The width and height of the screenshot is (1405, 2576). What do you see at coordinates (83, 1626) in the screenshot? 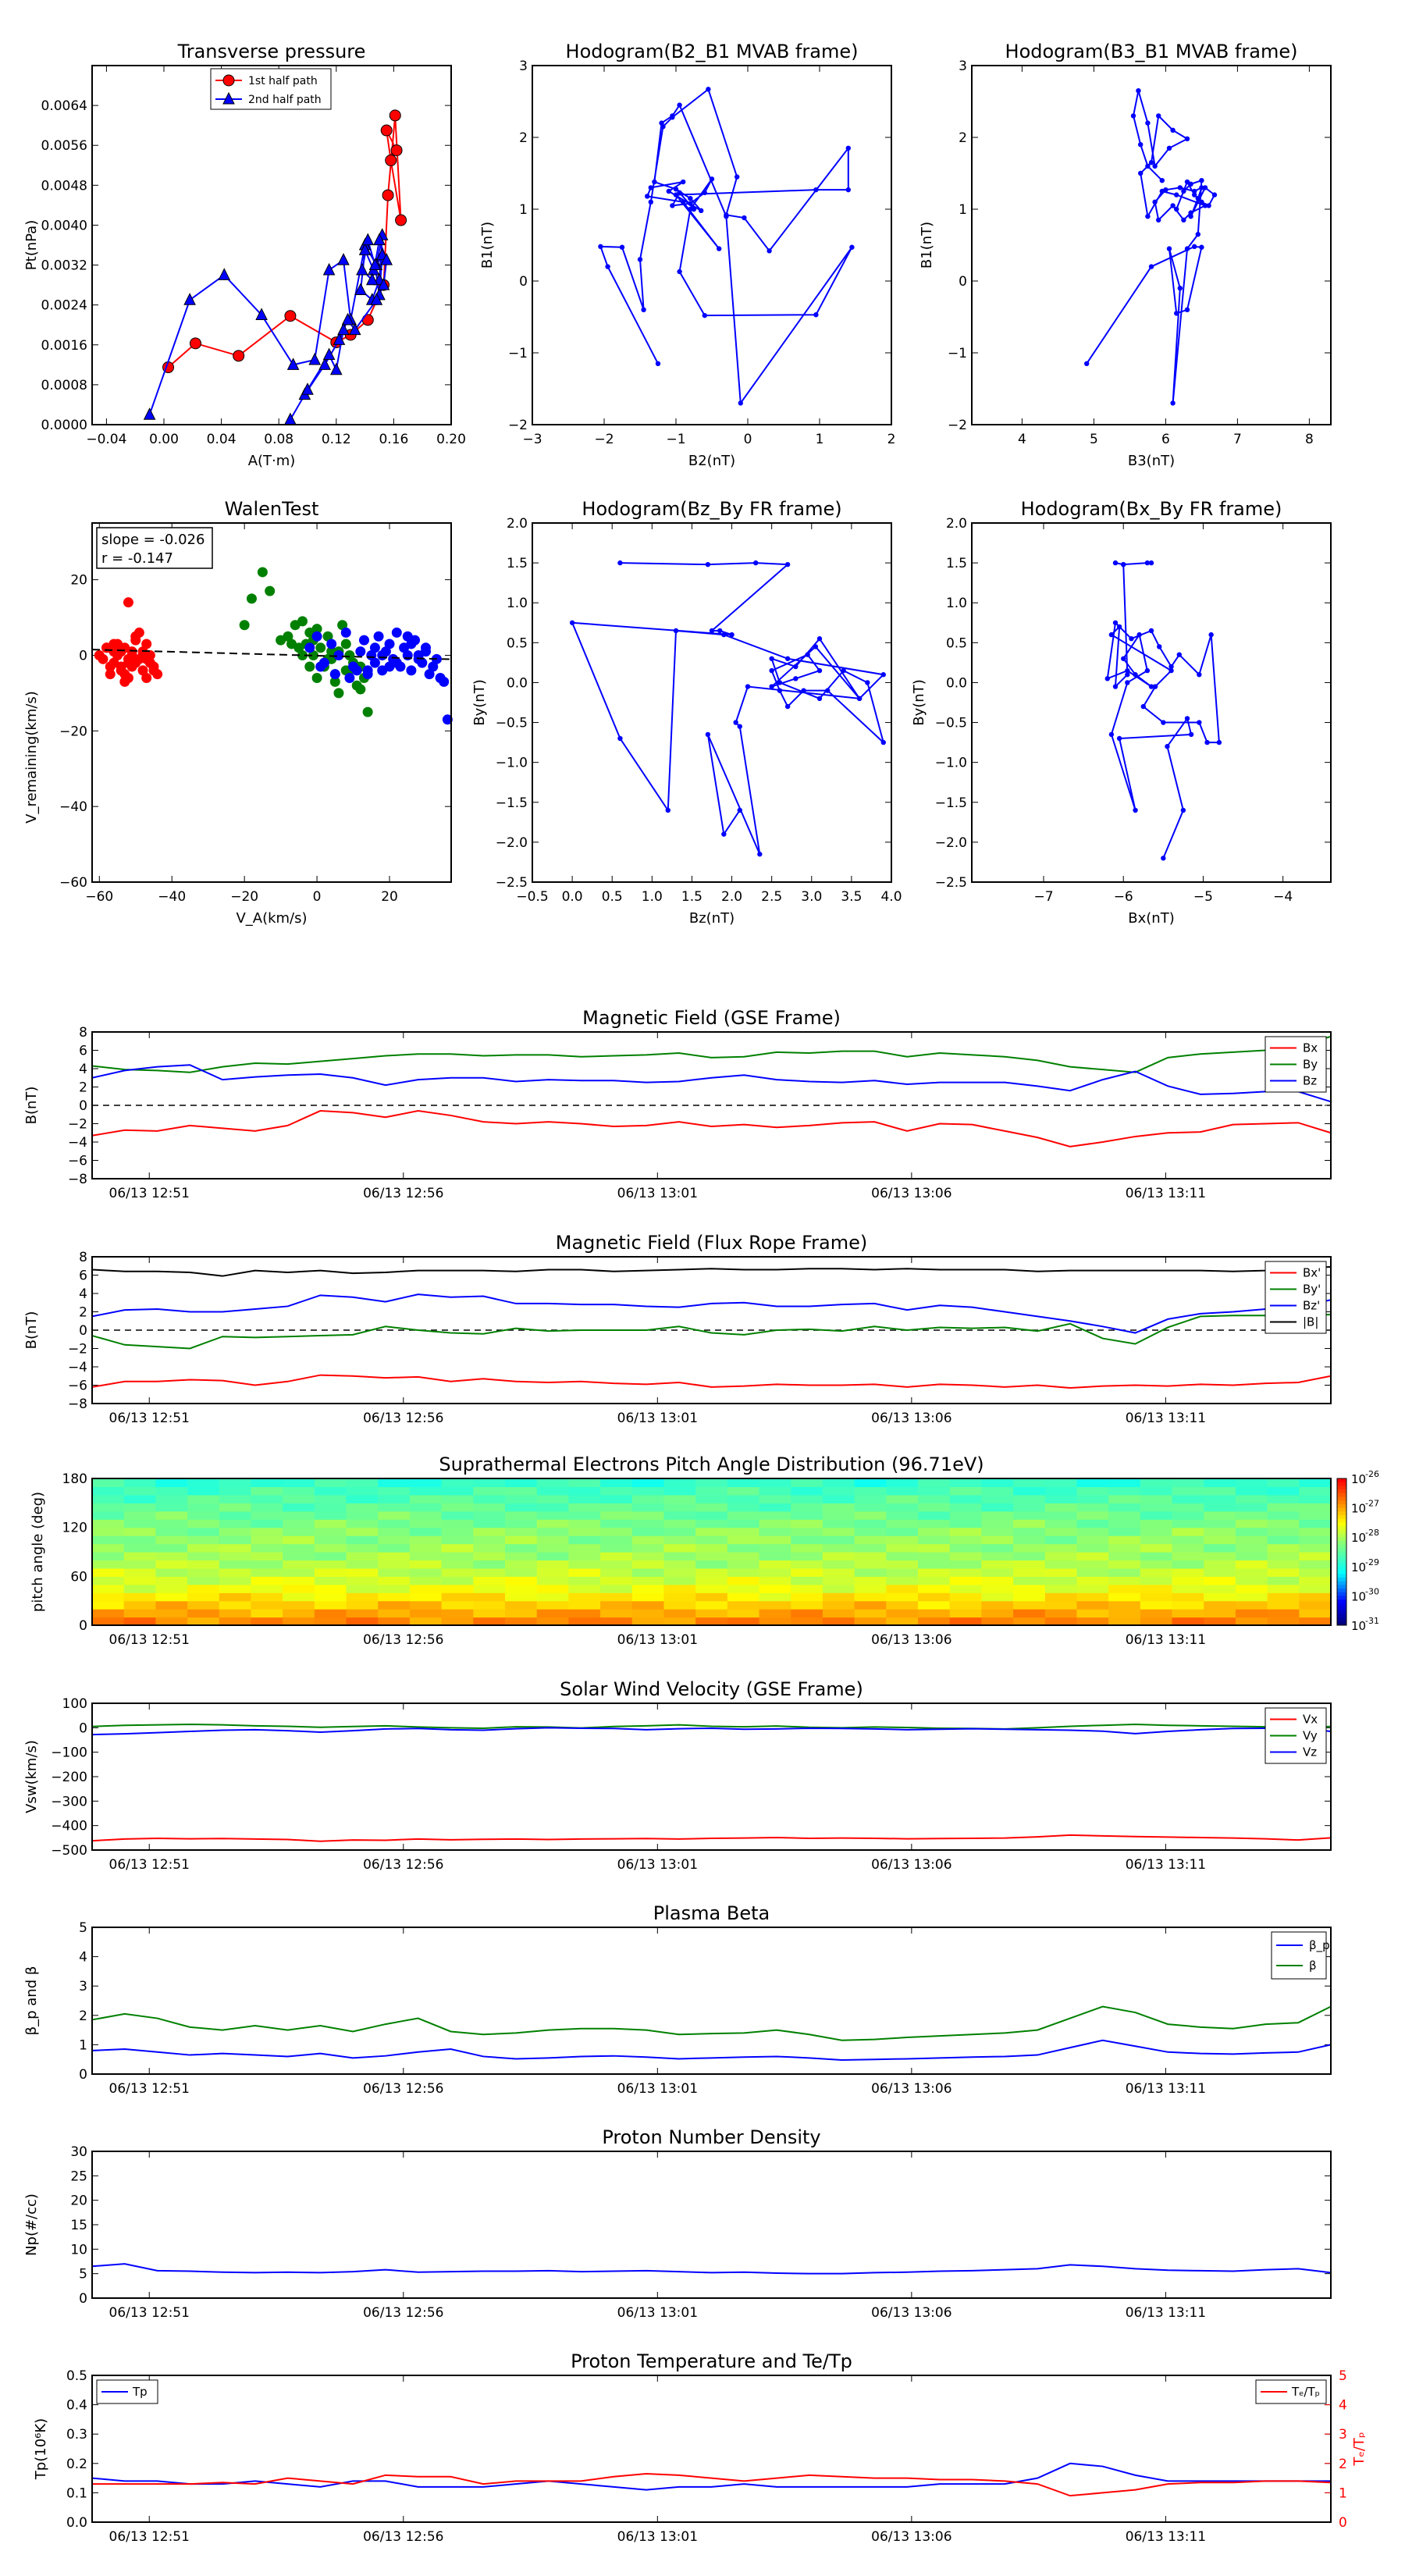
I see `y-tick-label: 0` at bounding box center [83, 1626].